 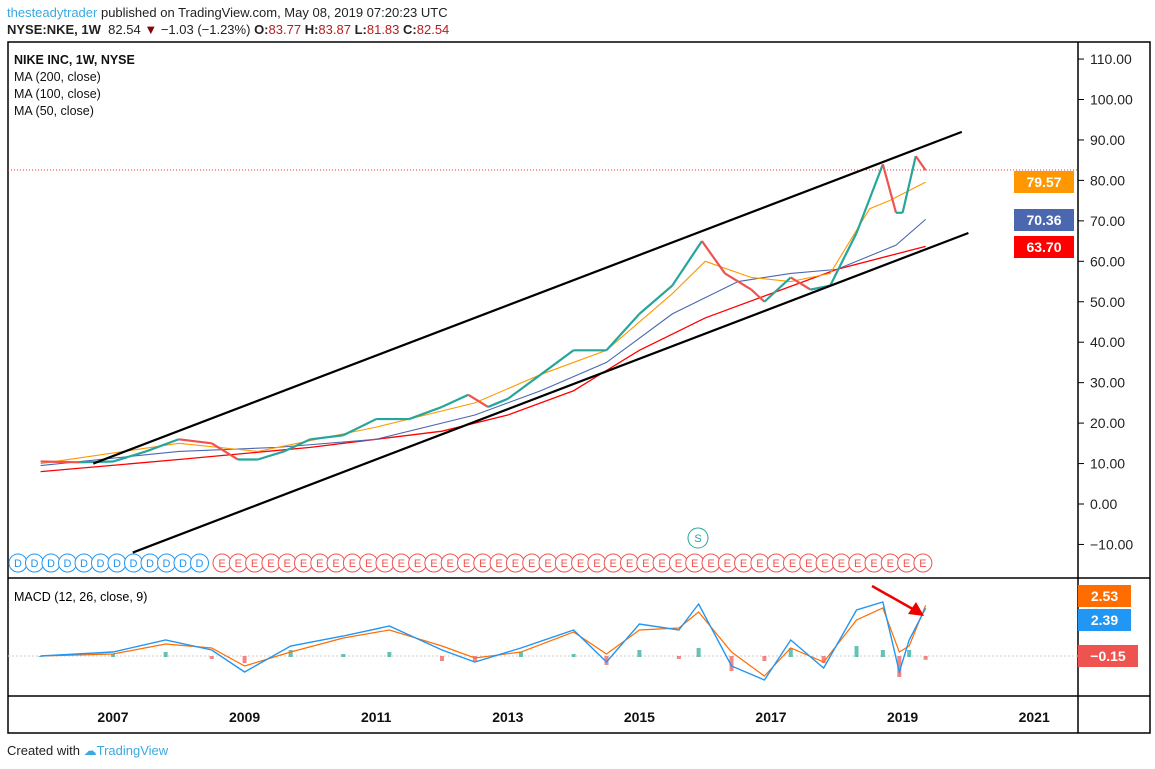 What do you see at coordinates (112, 717) in the screenshot?
I see `x-tick-label: 2007` at bounding box center [112, 717].